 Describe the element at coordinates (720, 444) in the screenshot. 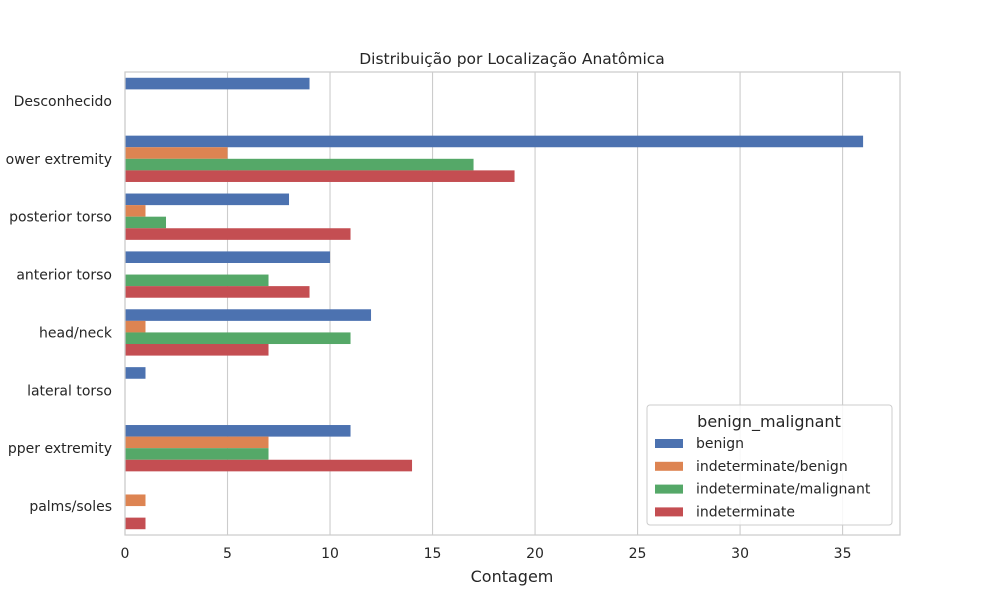

I see `legend-entry-label: benign` at that location.